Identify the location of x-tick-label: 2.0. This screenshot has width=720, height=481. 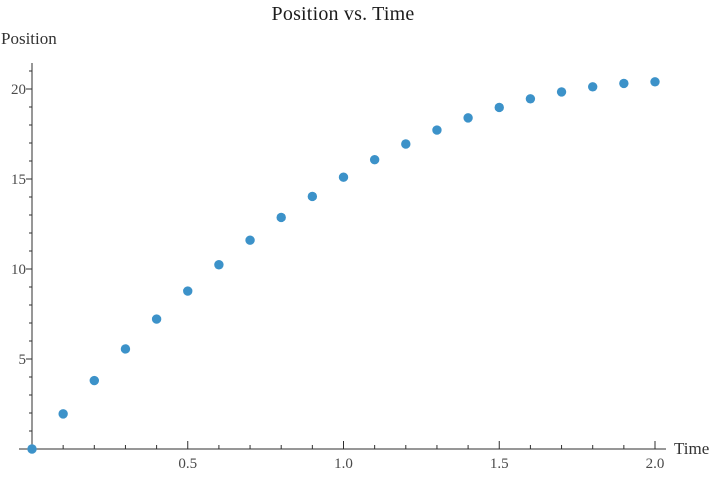
(655, 464).